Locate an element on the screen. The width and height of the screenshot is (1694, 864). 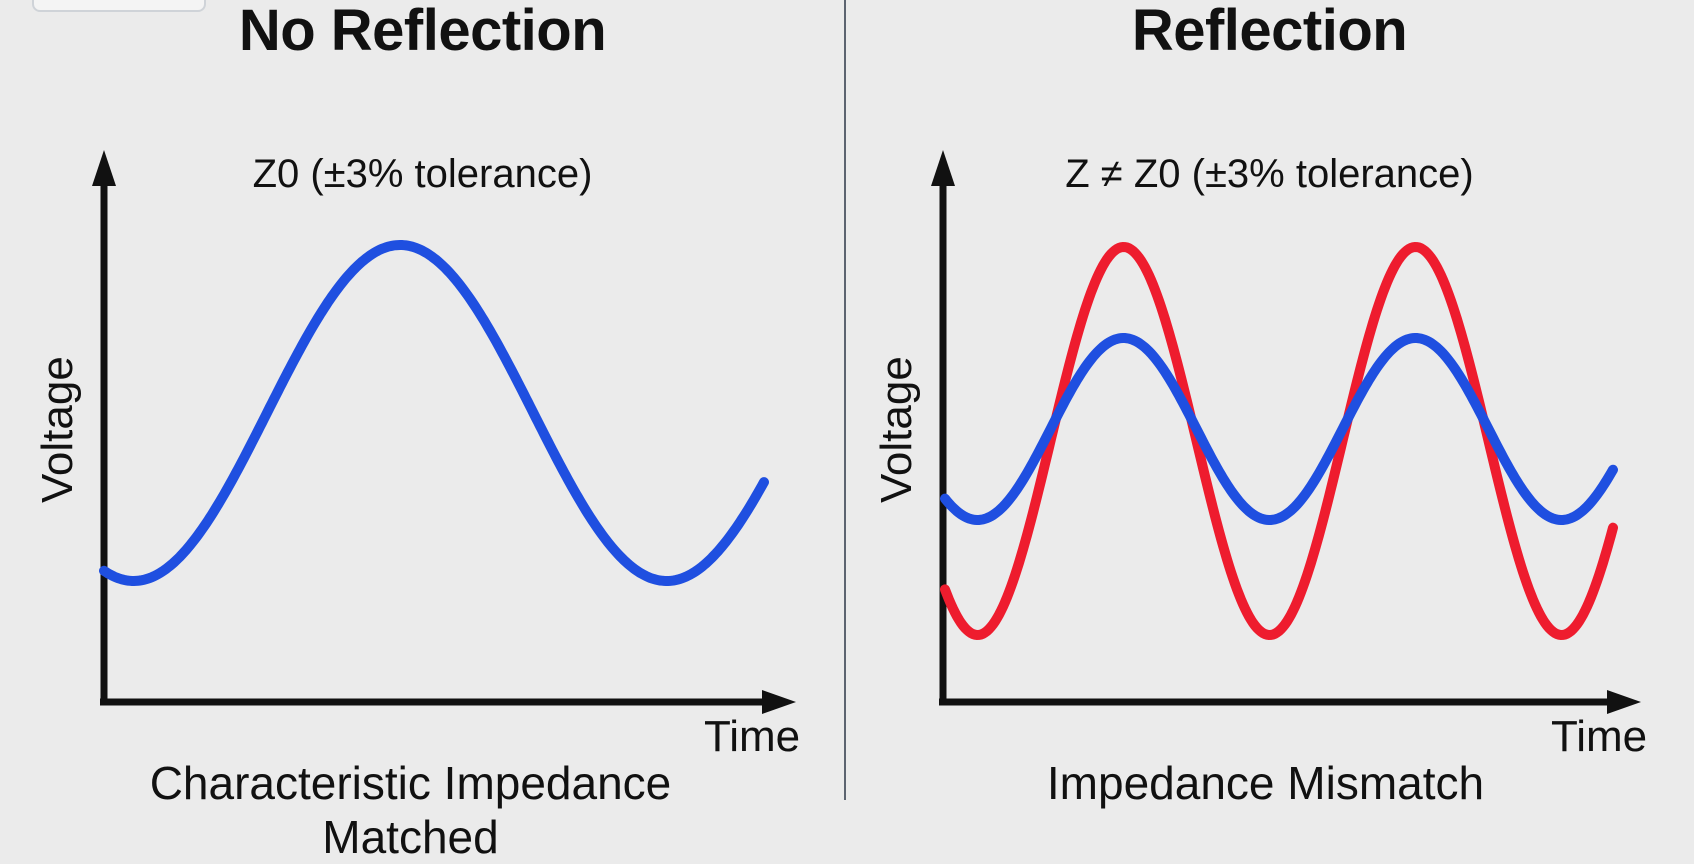
right-incident-wave is located at coordinates (1279, 429).